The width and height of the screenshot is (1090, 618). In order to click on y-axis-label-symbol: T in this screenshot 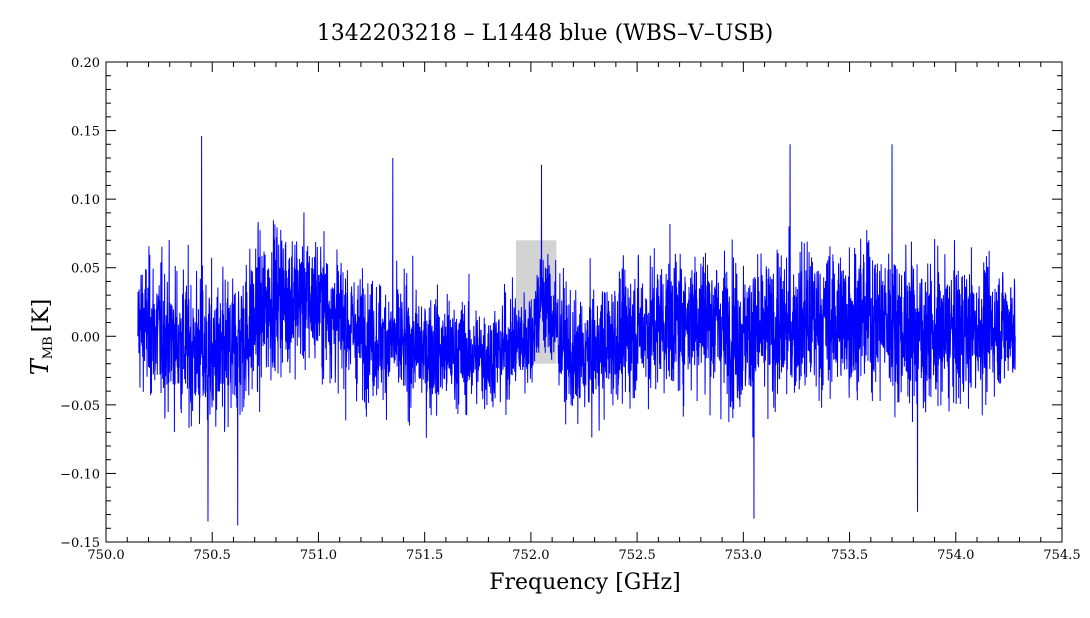, I will do `click(40, 366)`.